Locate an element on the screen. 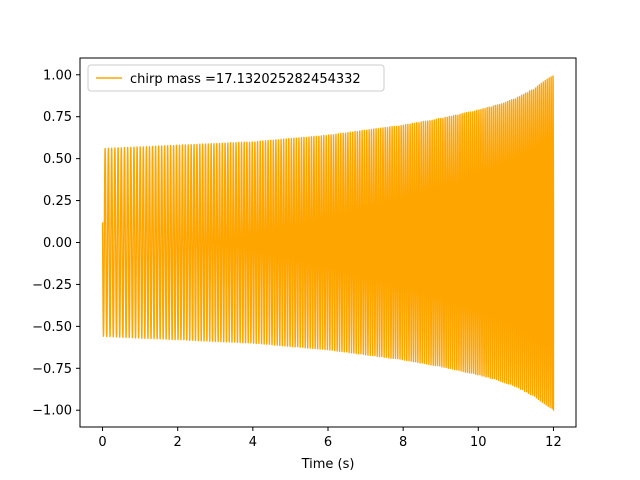  x-tick-label: 2 is located at coordinates (178, 442).